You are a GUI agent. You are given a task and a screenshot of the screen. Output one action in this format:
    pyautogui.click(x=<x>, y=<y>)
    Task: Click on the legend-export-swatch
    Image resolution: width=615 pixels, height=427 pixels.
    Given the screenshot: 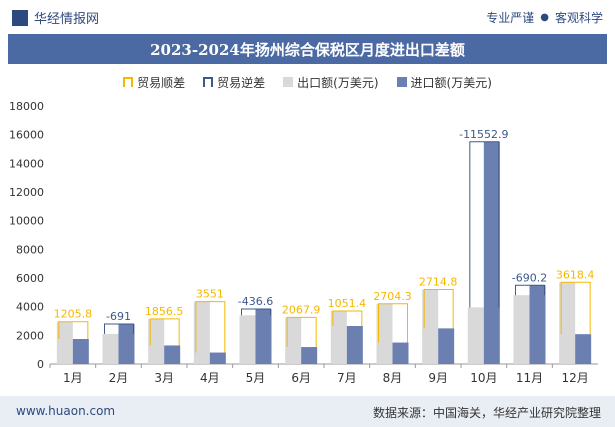 What is the action you would take?
    pyautogui.click(x=288, y=82)
    